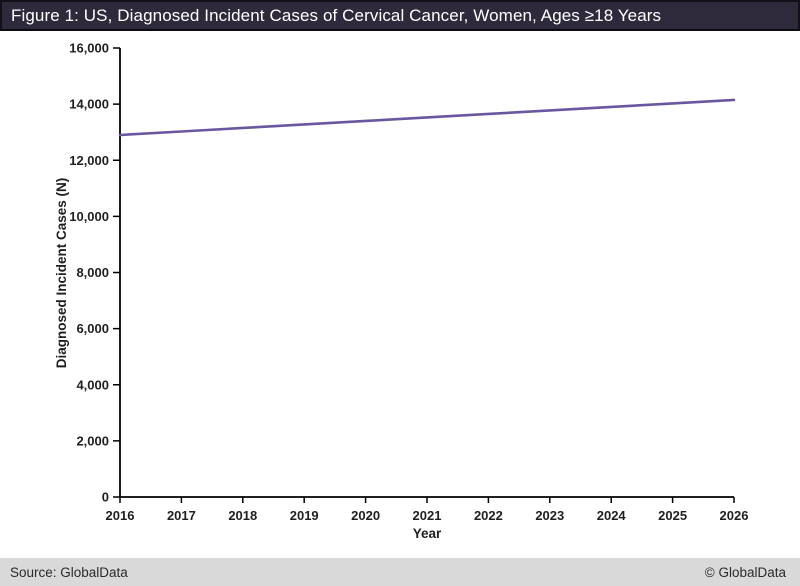  What do you see at coordinates (89, 216) in the screenshot?
I see `y-tick-label: 10,000` at bounding box center [89, 216].